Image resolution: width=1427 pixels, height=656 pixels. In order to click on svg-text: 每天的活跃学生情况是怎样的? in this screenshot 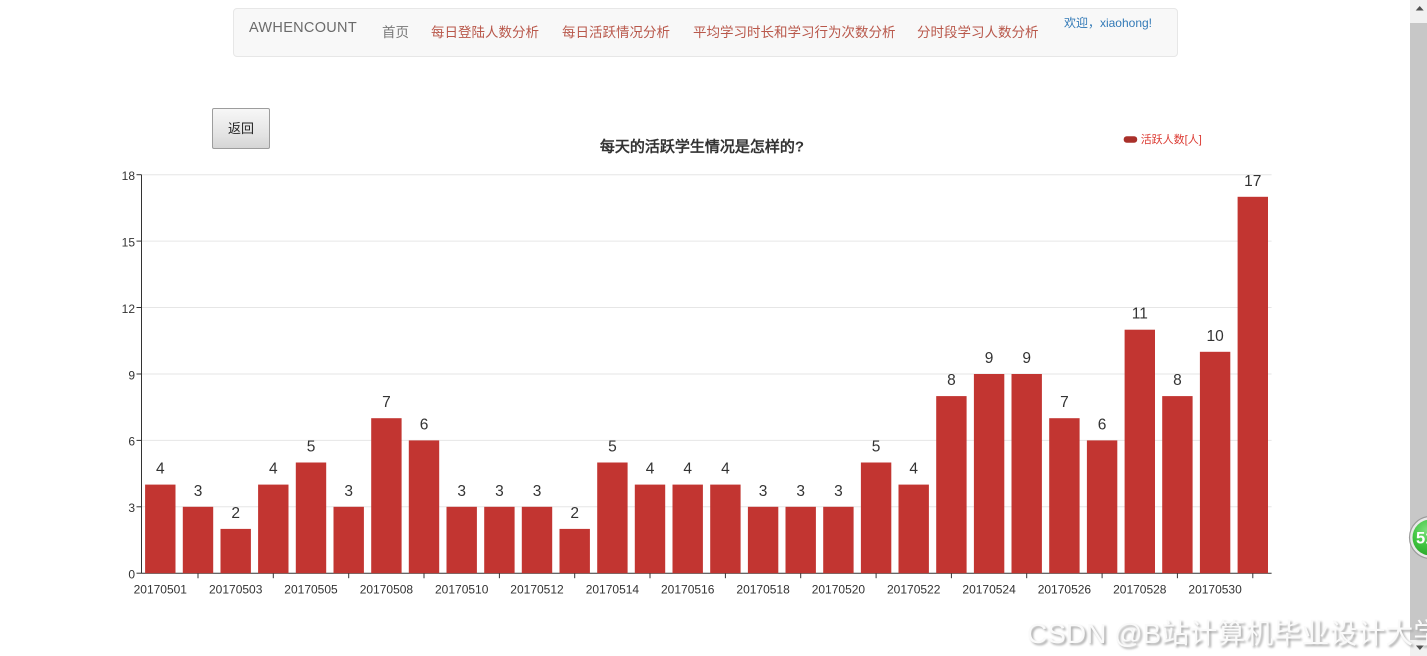, I will do `click(702, 147)`.